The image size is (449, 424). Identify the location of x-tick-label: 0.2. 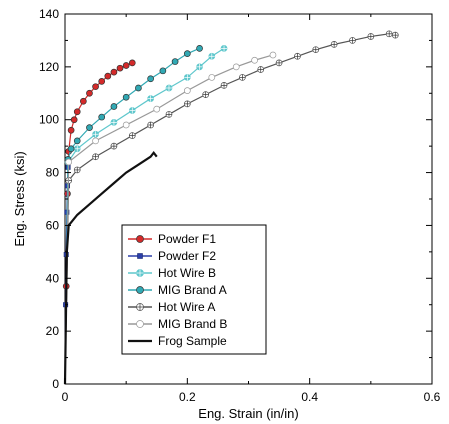
(187, 397).